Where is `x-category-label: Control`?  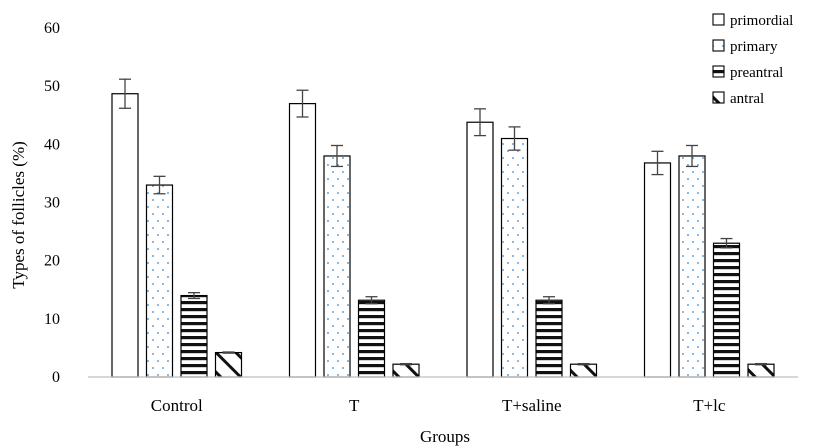
x-category-label: Control is located at coordinates (177, 405).